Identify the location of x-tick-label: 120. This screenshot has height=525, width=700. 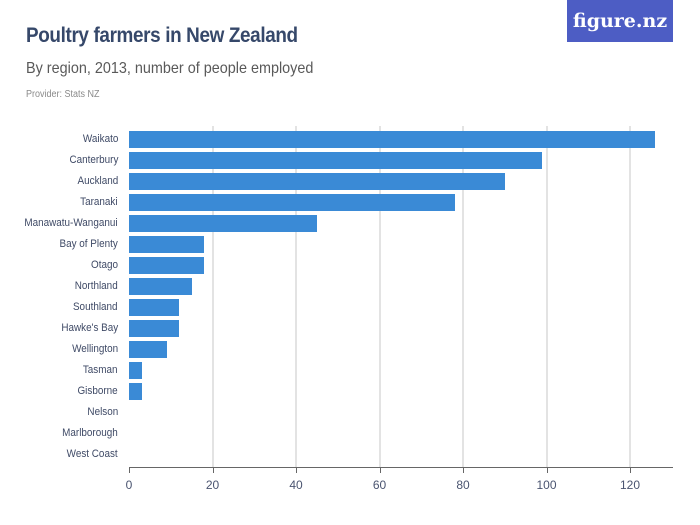
(630, 485).